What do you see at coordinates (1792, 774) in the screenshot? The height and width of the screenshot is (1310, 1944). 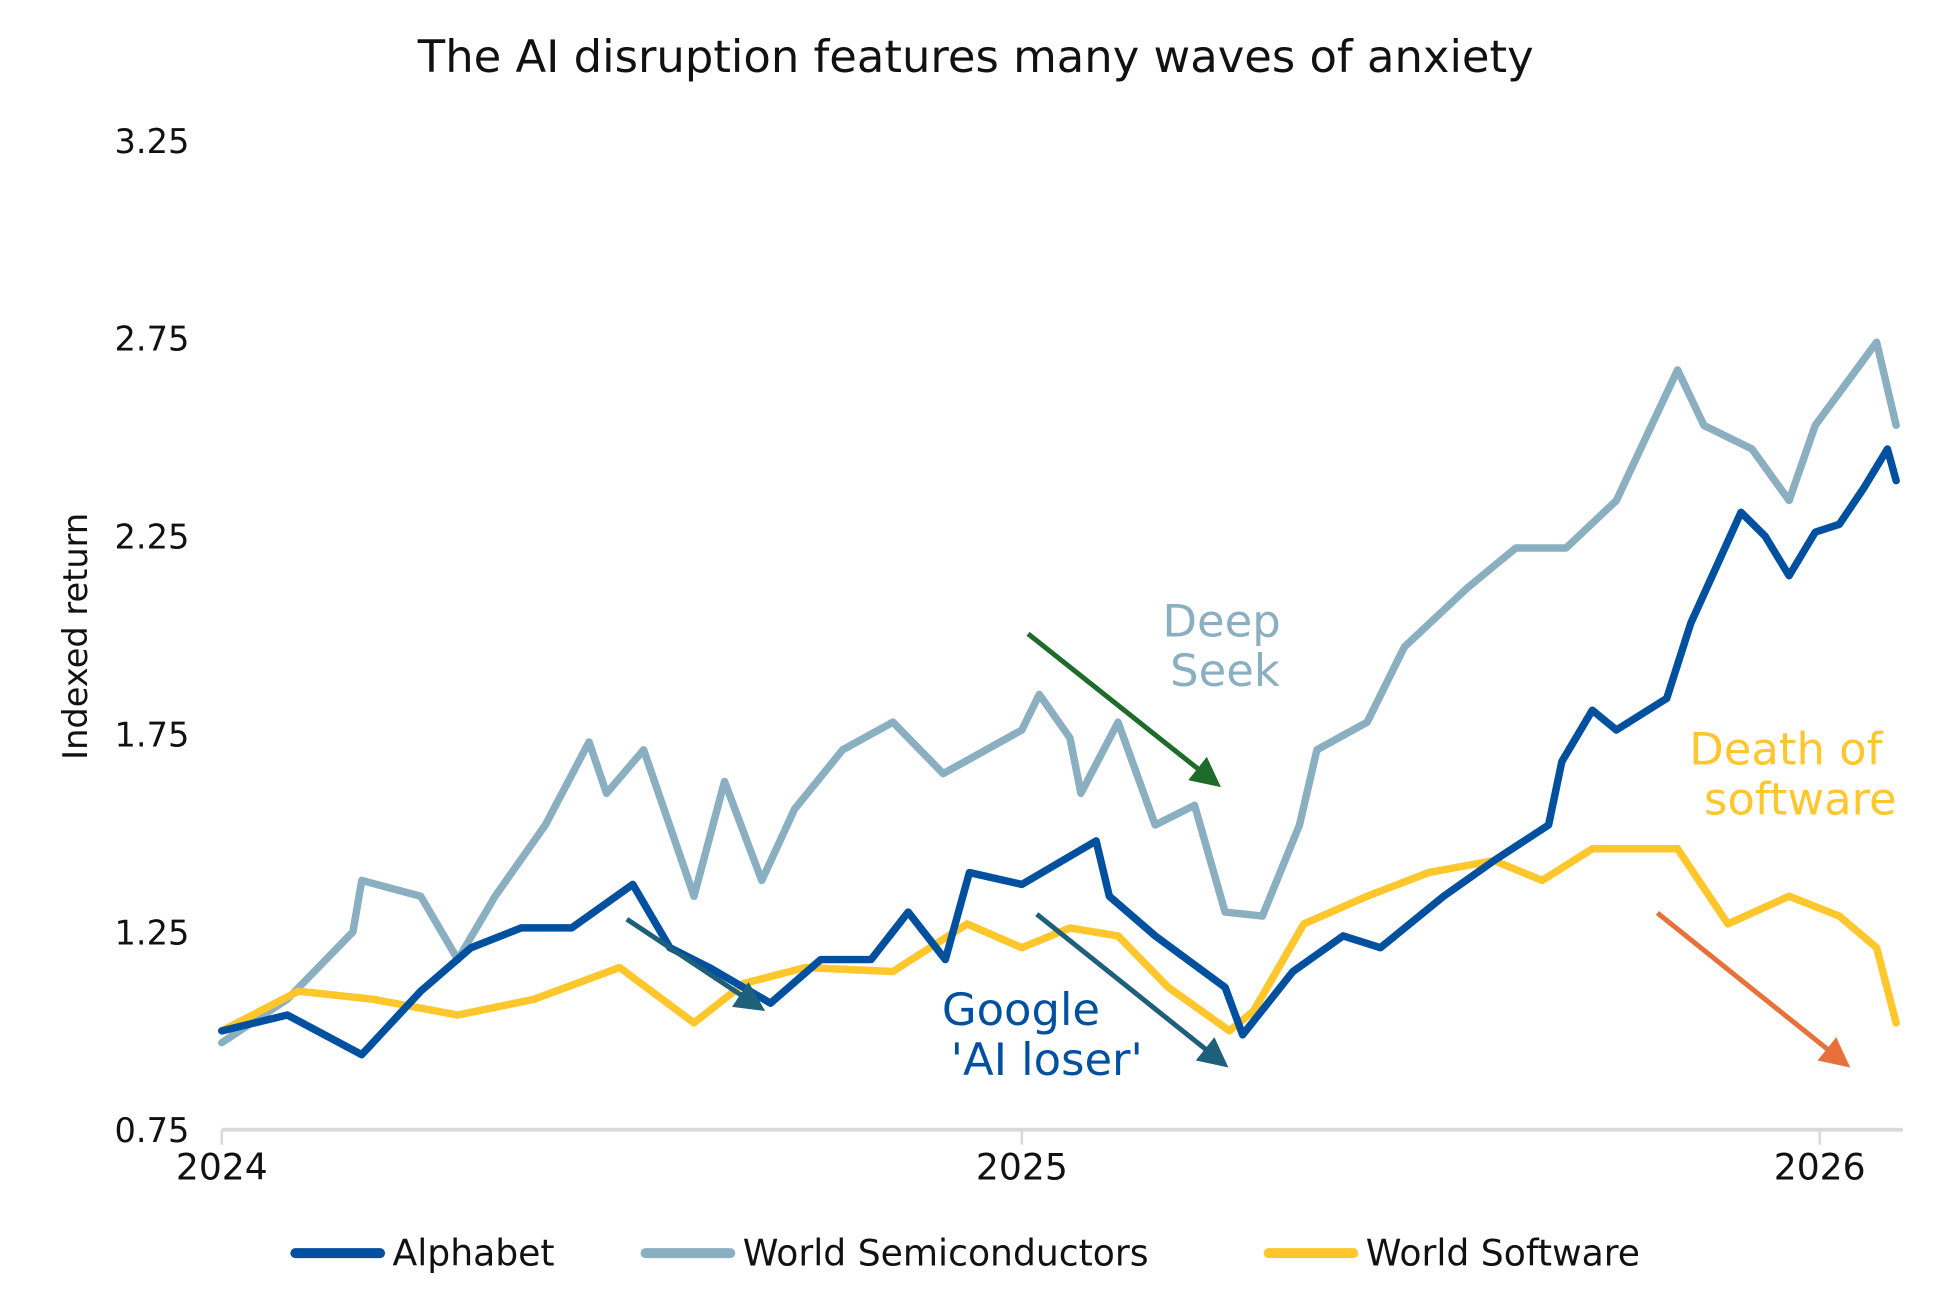 I see `annotation-death-of-software: Death of software` at bounding box center [1792, 774].